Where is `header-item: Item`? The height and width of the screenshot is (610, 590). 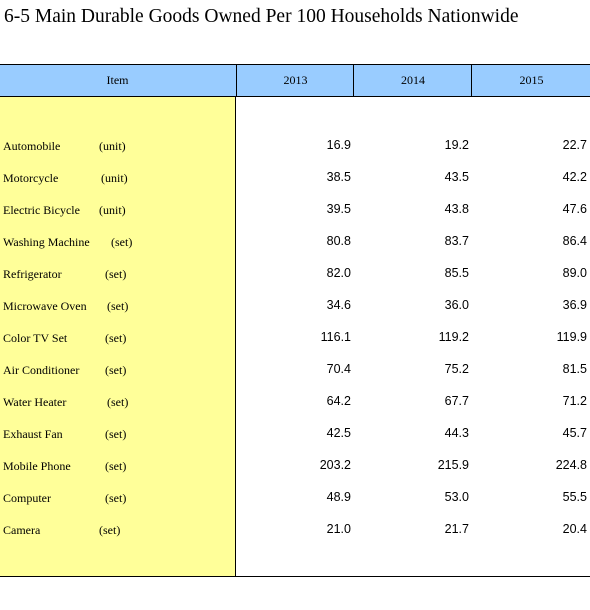 header-item: Item is located at coordinates (117, 80).